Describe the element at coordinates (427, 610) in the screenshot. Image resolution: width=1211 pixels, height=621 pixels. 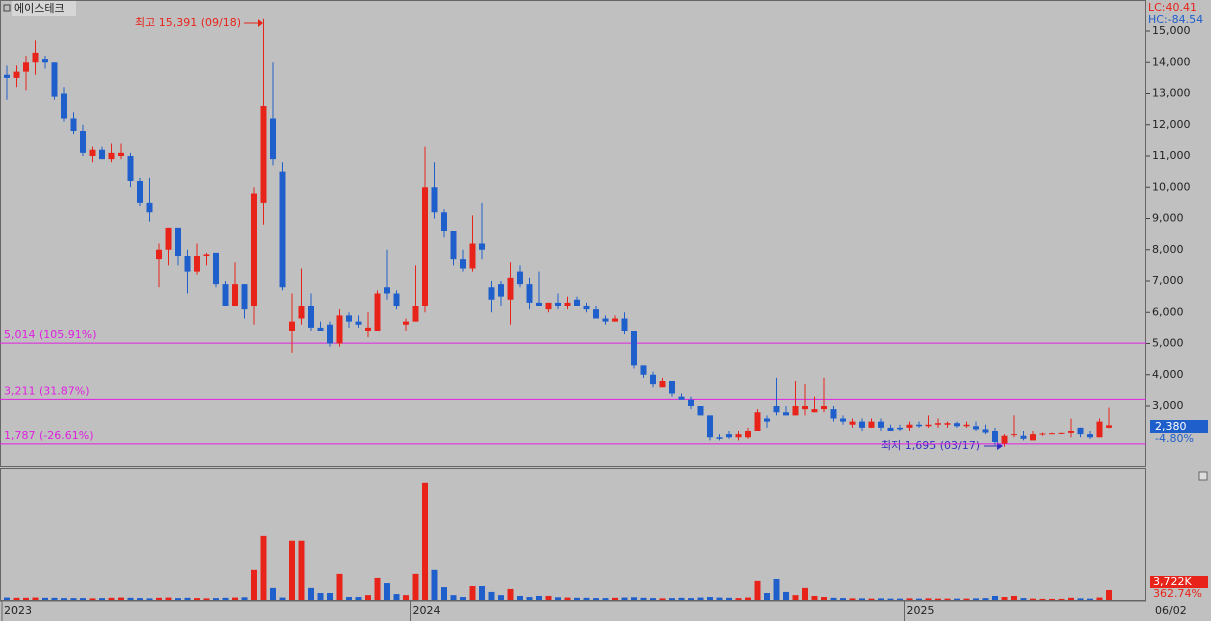
I see `x-tick-label: 2024` at that location.